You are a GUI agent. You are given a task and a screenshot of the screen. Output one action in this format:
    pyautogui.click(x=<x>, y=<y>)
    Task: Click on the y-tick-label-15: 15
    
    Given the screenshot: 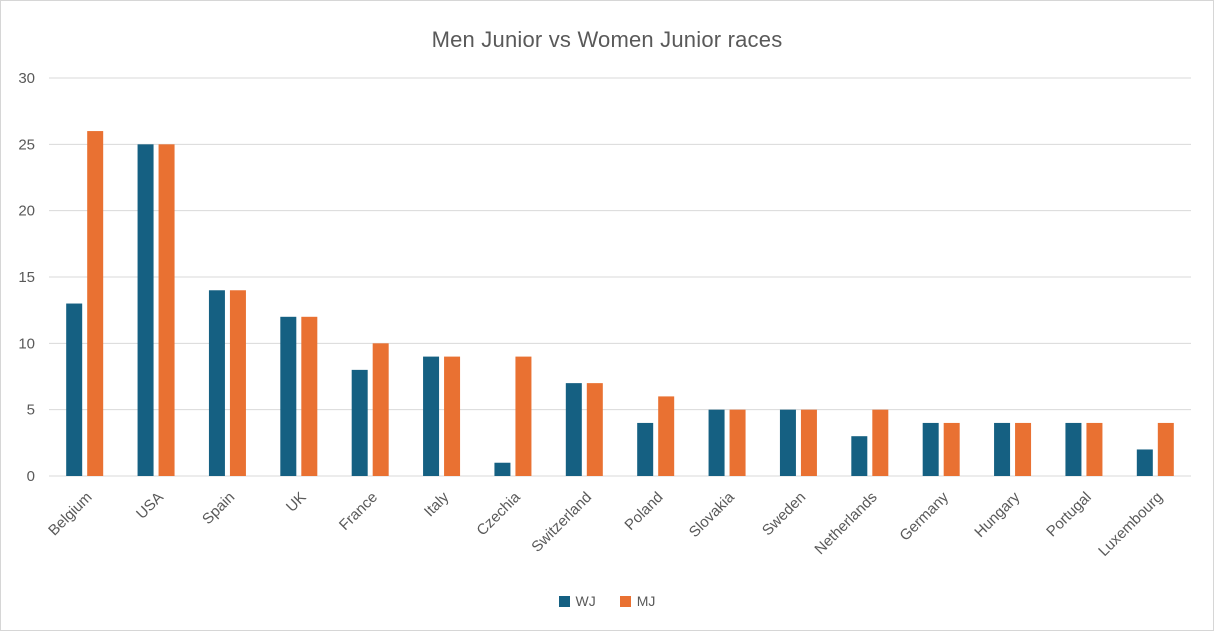 What is the action you would take?
    pyautogui.click(x=26, y=277)
    